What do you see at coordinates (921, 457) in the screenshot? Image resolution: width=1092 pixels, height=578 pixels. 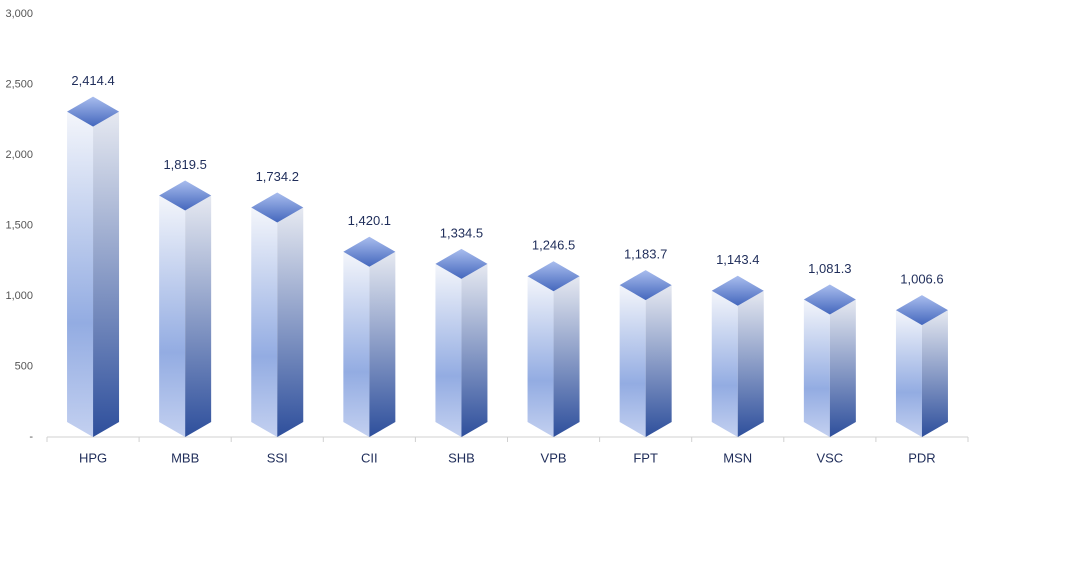 I see `x-tick-label: PDR` at bounding box center [921, 457].